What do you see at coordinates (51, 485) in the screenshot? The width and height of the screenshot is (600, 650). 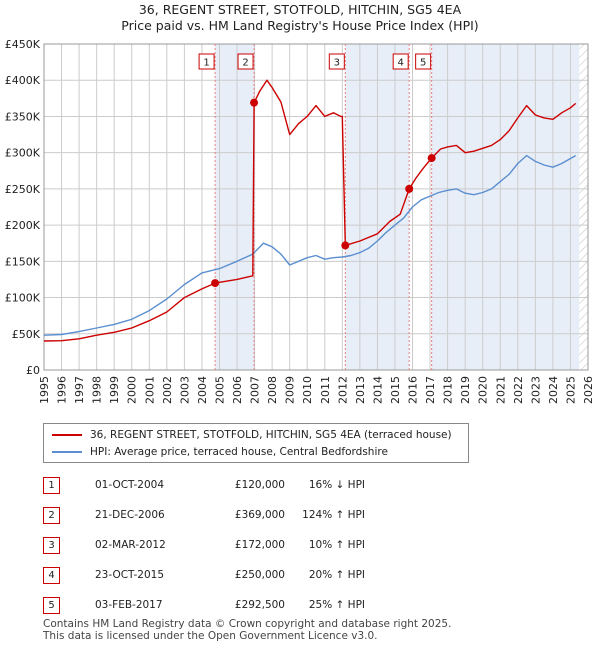 I see `sale-number-badge: 1` at bounding box center [51, 485].